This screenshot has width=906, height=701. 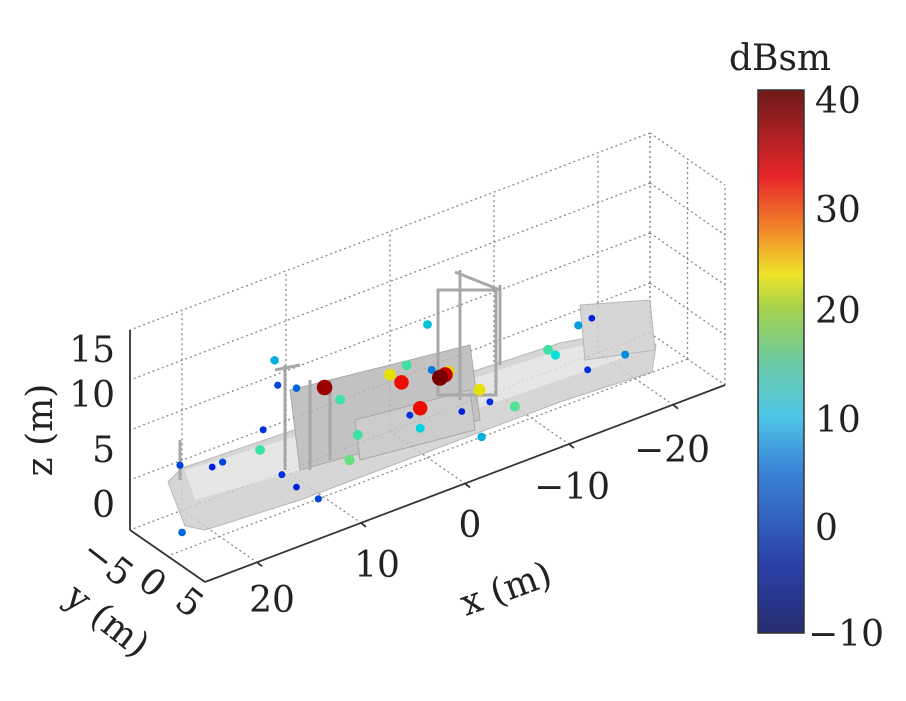 I want to click on colorbar-tick-label: 30, so click(x=838, y=210).